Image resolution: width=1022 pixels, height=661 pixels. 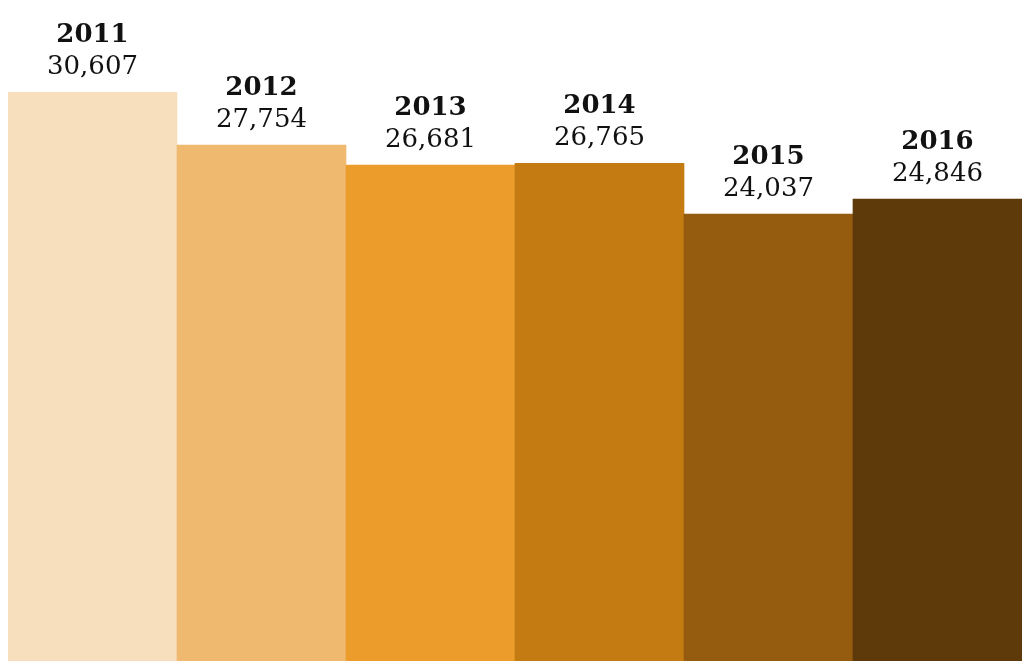 I want to click on data-label: 26,765, so click(x=599, y=136).